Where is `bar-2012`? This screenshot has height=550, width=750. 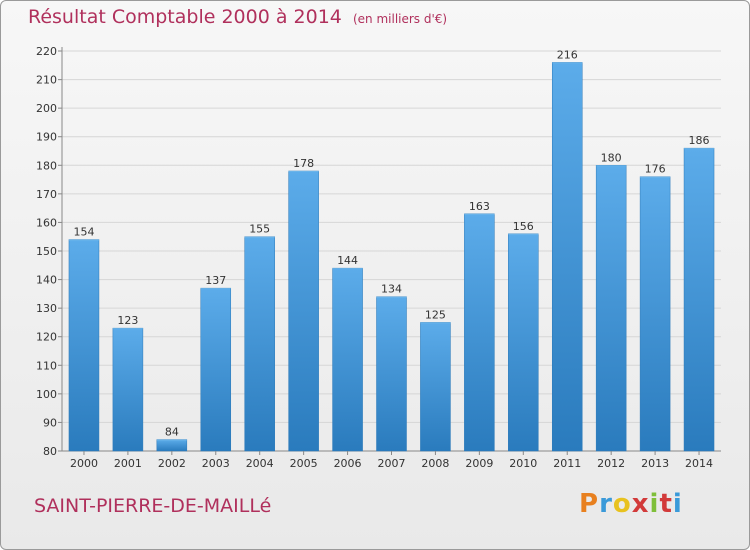
bar-2012 is located at coordinates (611, 308).